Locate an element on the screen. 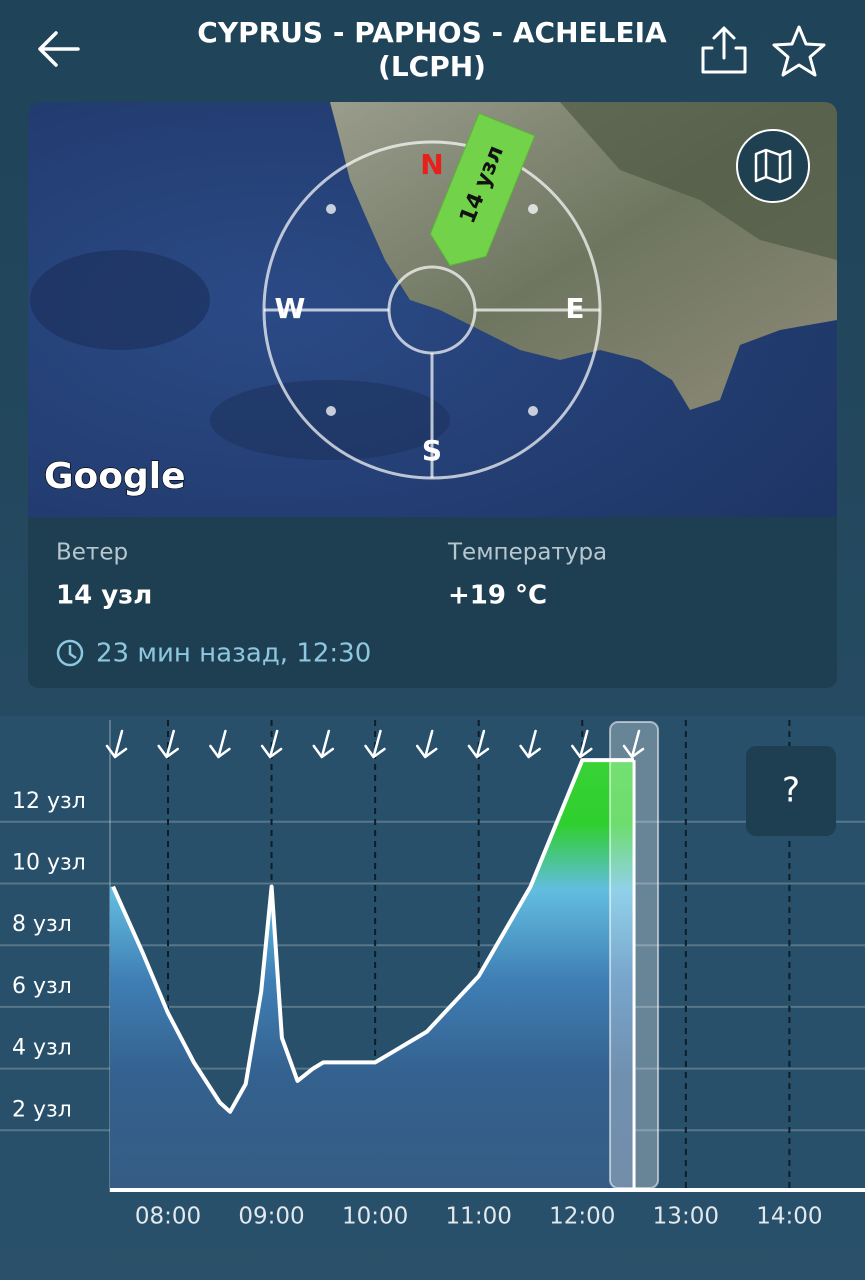 The width and height of the screenshot is (865, 1280). wind-arrow: 14 узл is located at coordinates (482, 189).